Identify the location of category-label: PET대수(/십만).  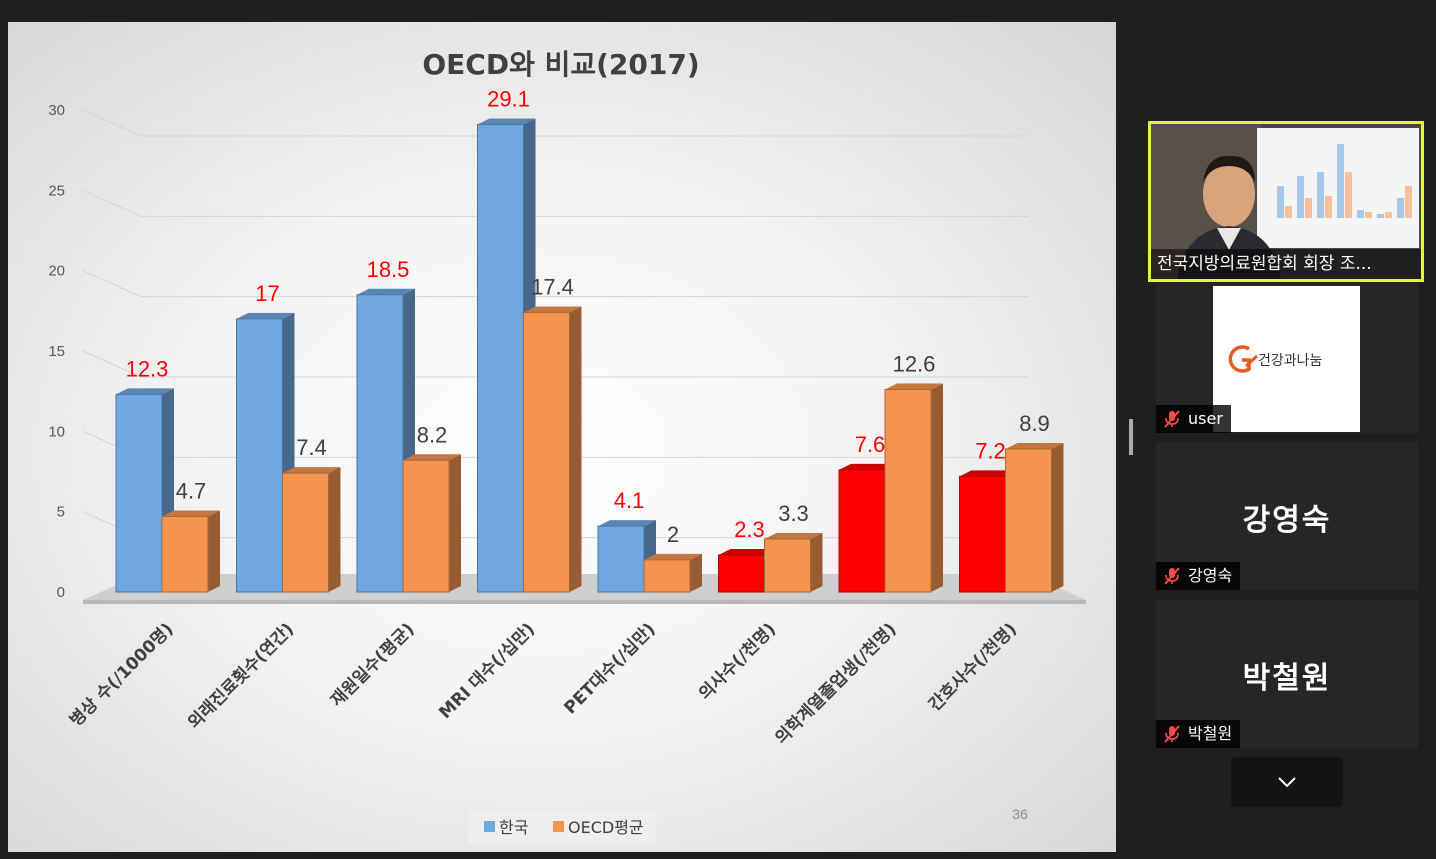
(610, 668).